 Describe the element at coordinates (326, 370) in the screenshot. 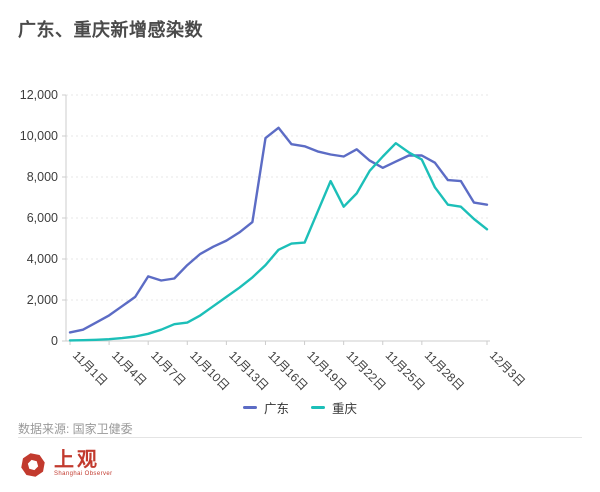

I see `x-axis-label: 11月19日` at that location.